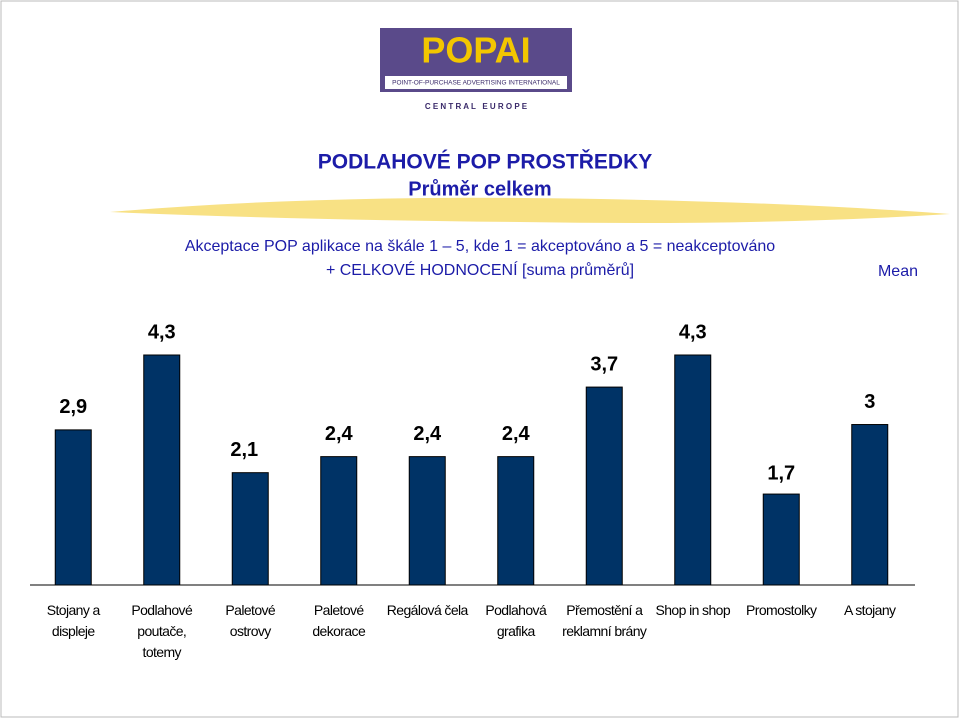 The image size is (960, 719). Describe the element at coordinates (427, 610) in the screenshot. I see `x-tick-label: Regálová čela` at that location.